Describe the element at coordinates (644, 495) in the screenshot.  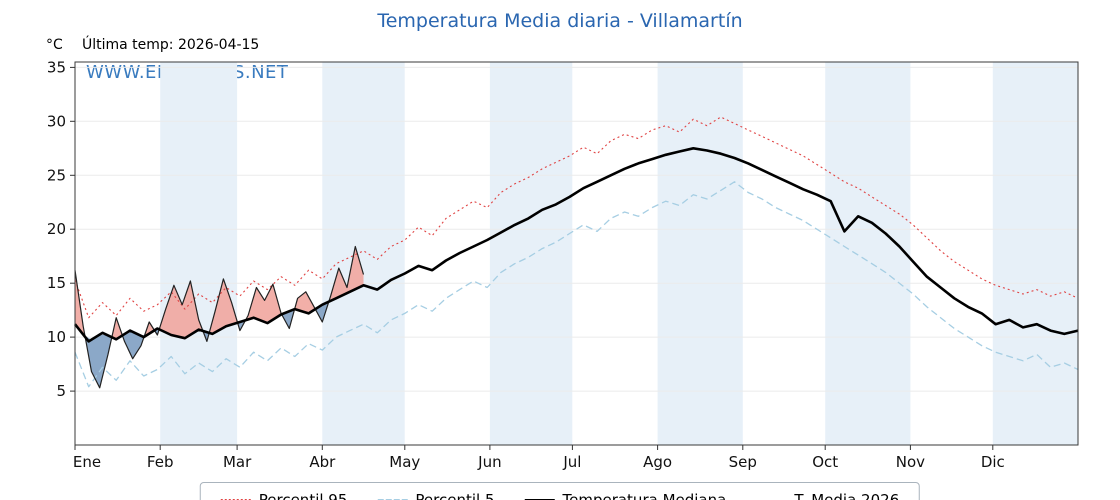
I see `legend-label-temperatura-mediana: Temperatura Mediana` at that location.